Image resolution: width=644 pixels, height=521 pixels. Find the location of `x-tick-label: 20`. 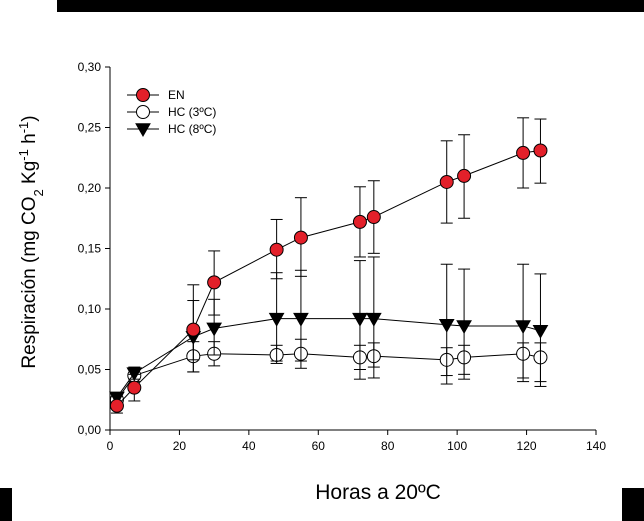

x-tick-label: 20 is located at coordinates (180, 446).